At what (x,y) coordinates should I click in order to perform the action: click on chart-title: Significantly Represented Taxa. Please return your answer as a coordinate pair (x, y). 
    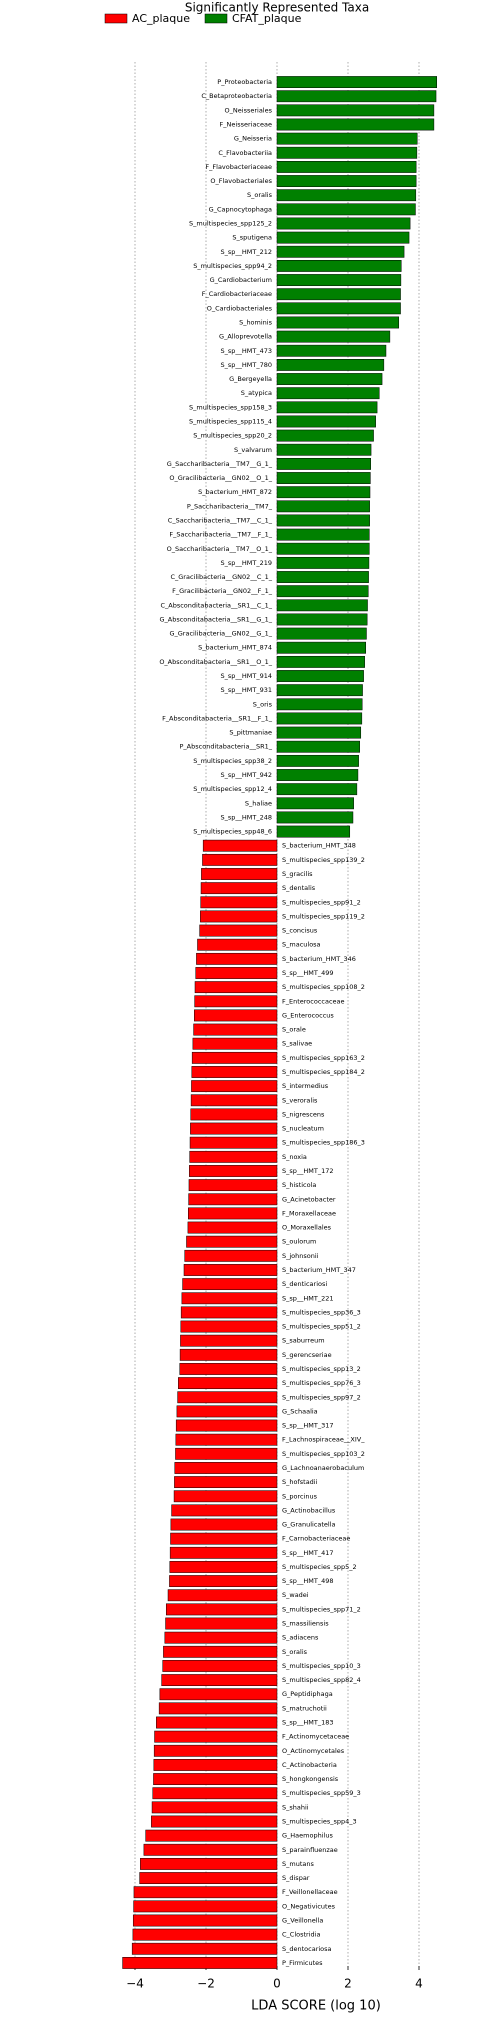
    Looking at the image, I should click on (277, 8).